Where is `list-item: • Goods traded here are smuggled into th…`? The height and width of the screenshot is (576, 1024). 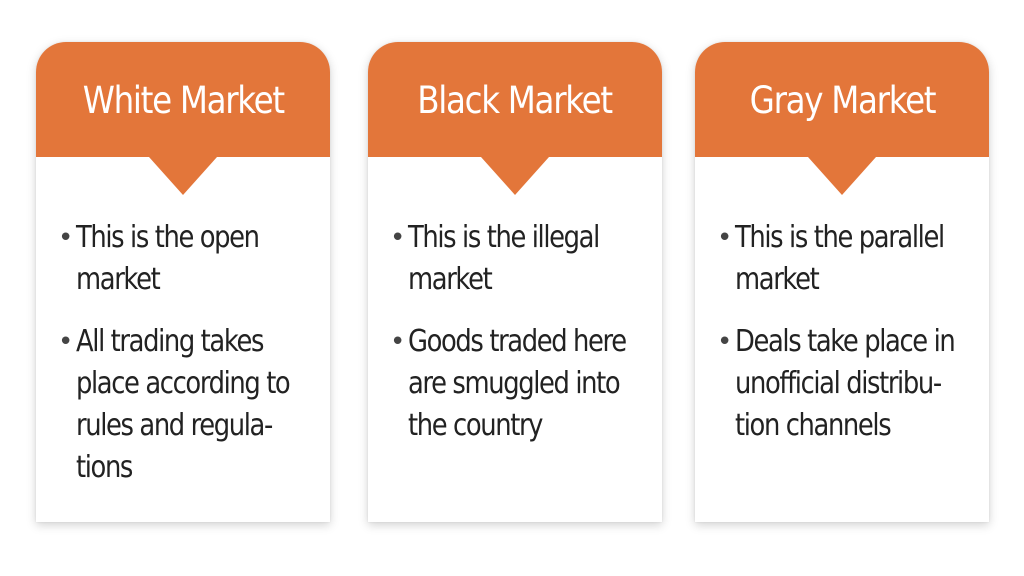 list-item: • Goods traded here are smuggled into th… is located at coordinates (521, 384).